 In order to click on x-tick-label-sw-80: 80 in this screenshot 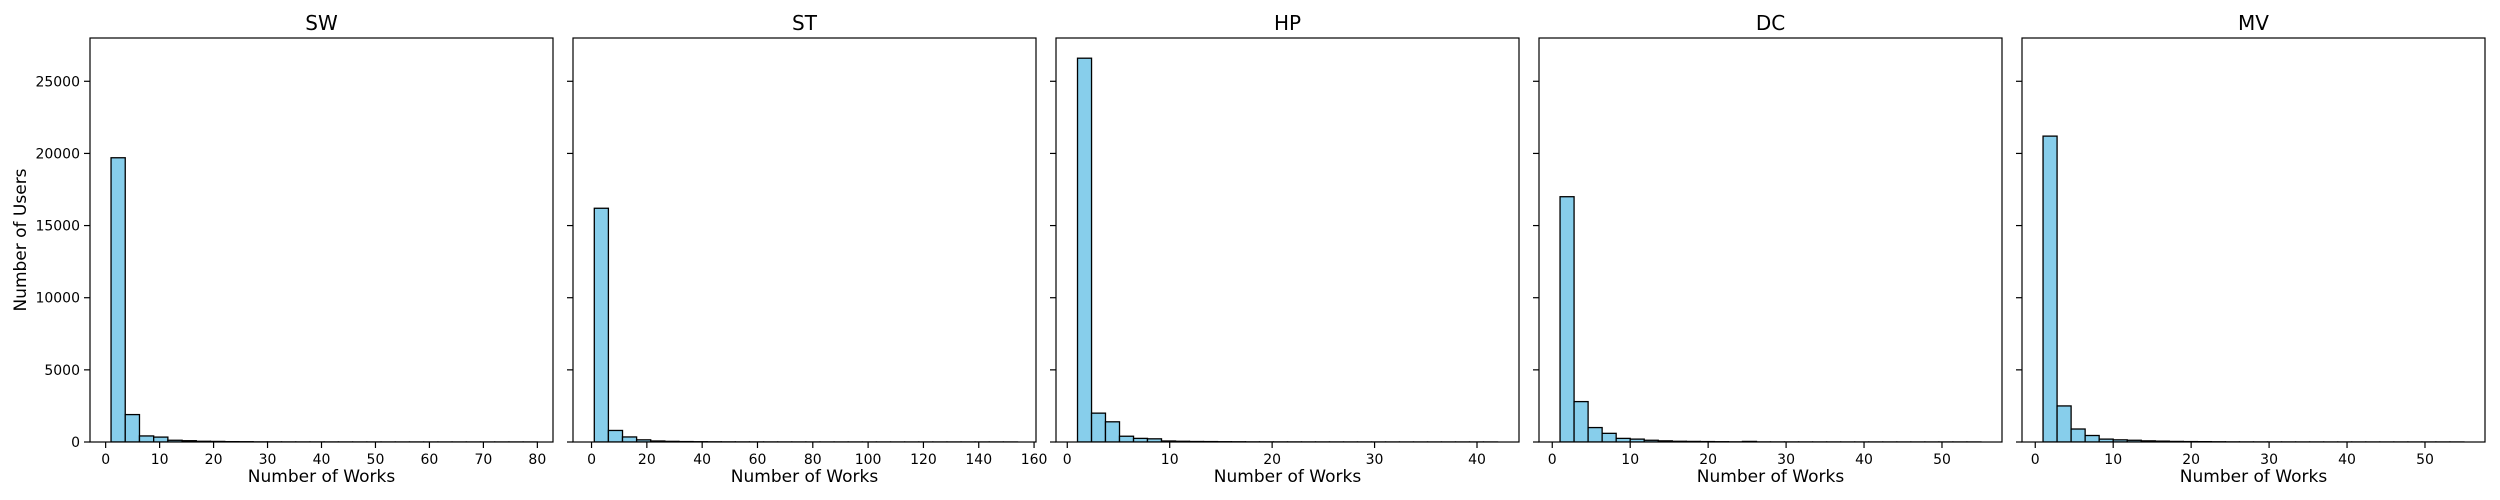, I will do `click(537, 460)`.